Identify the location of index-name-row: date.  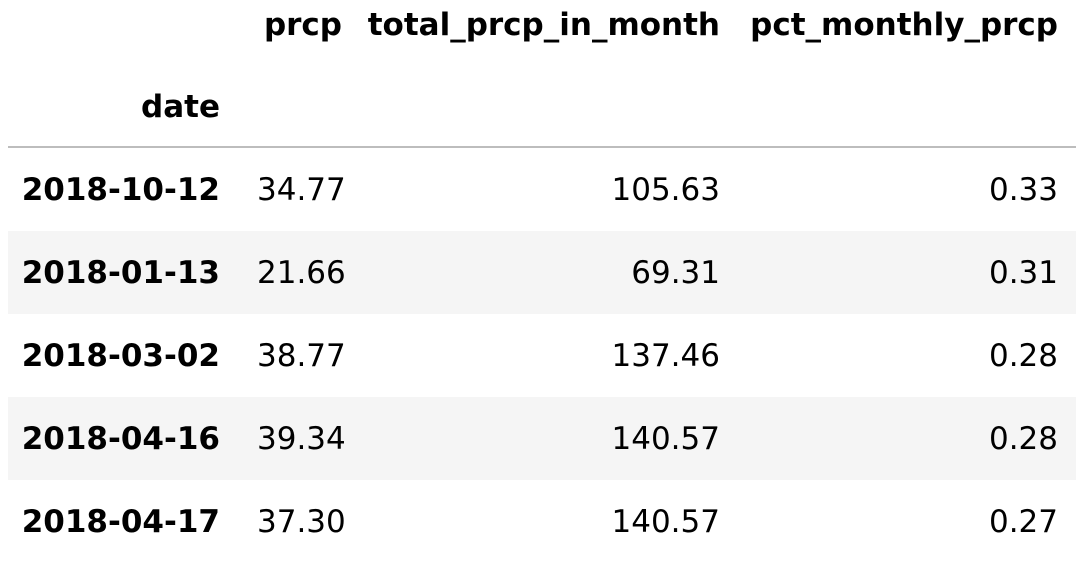
(542, 106).